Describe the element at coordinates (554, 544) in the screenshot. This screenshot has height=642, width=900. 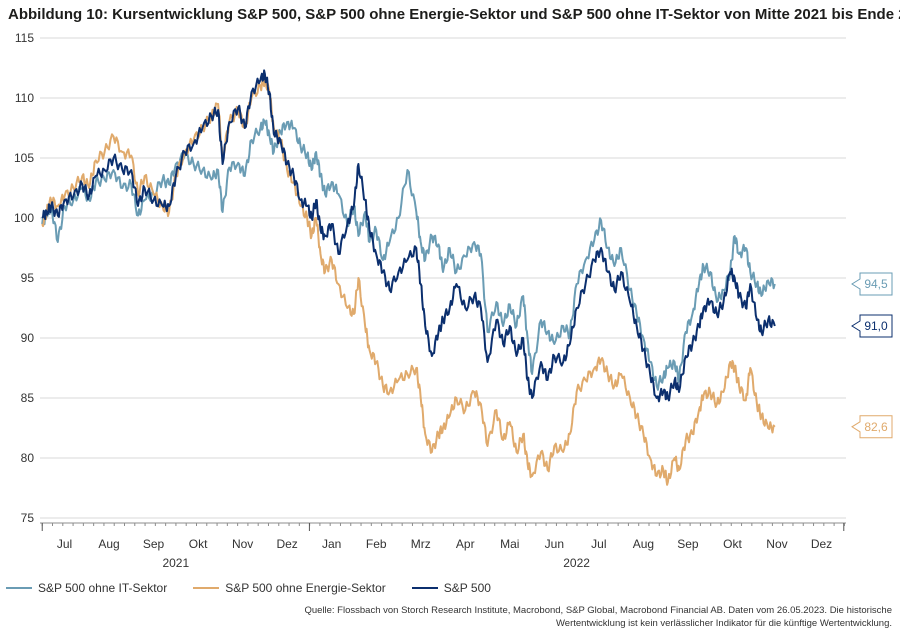
I see `x-tick-label: Jun` at that location.